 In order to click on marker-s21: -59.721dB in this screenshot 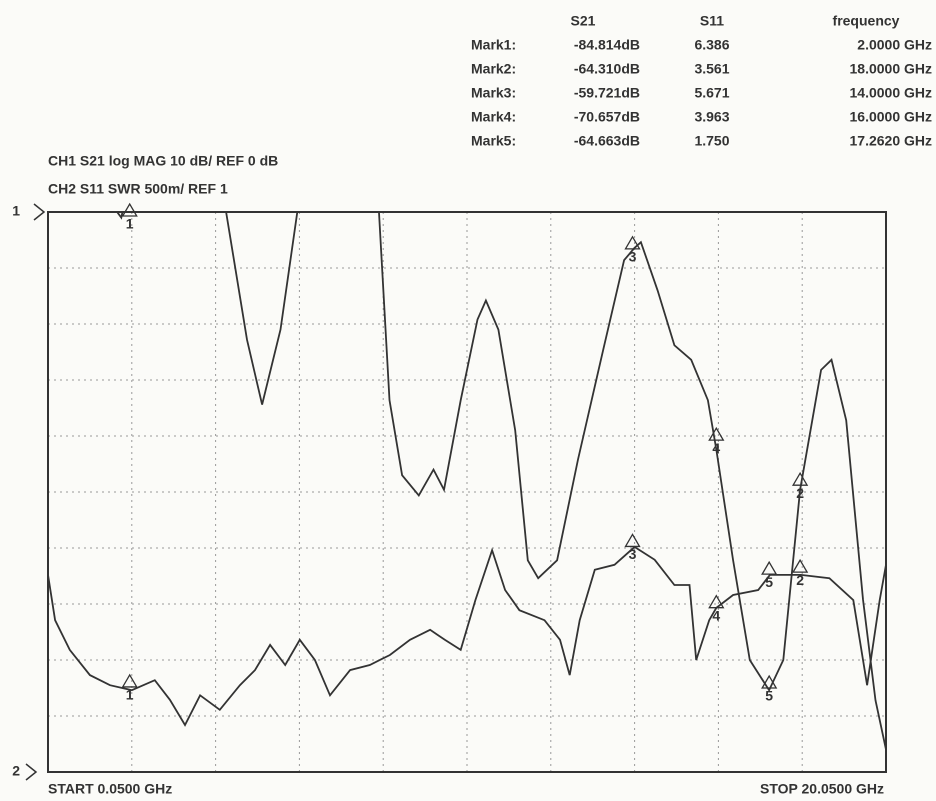, I will do `click(607, 93)`.